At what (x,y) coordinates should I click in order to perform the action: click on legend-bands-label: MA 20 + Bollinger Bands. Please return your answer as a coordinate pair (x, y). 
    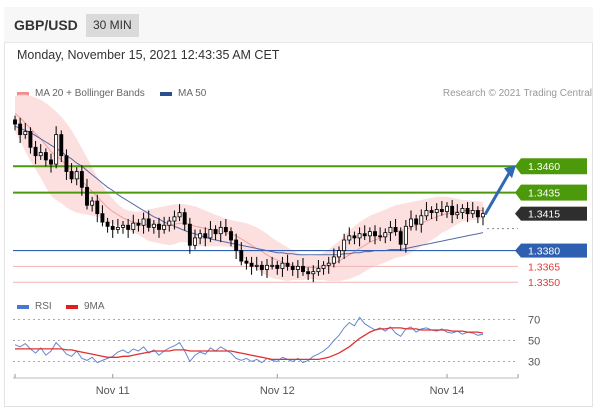
    Looking at the image, I should click on (90, 93).